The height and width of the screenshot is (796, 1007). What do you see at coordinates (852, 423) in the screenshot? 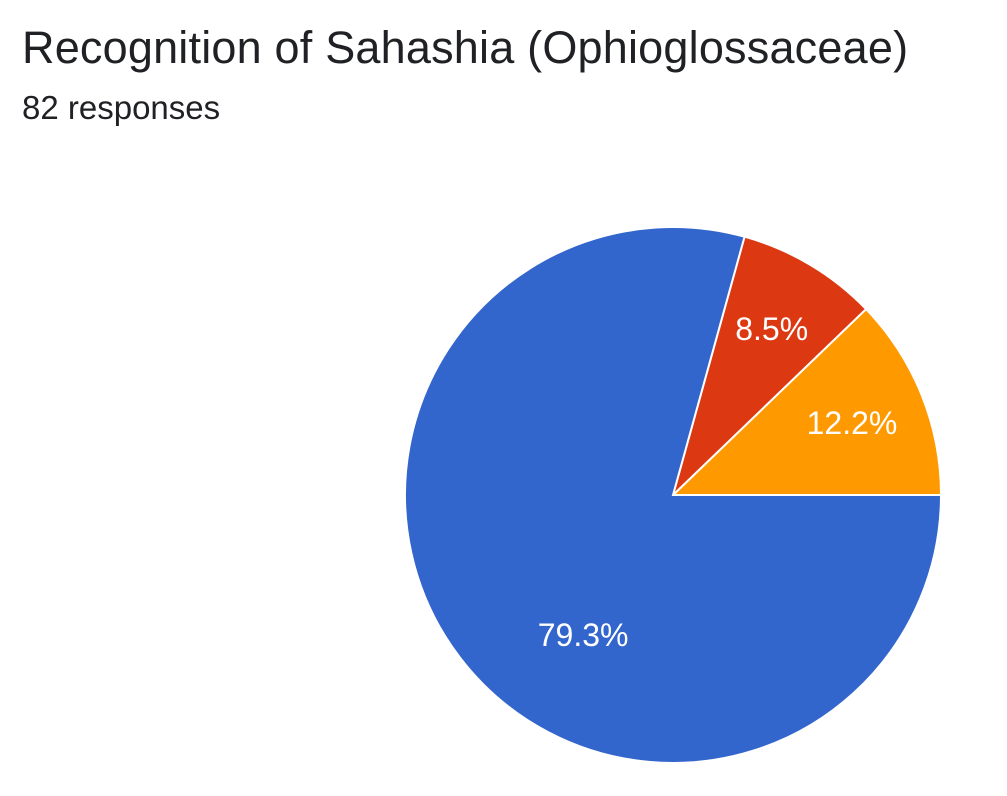
I see `pie-slice-label-1: 12.2%` at bounding box center [852, 423].